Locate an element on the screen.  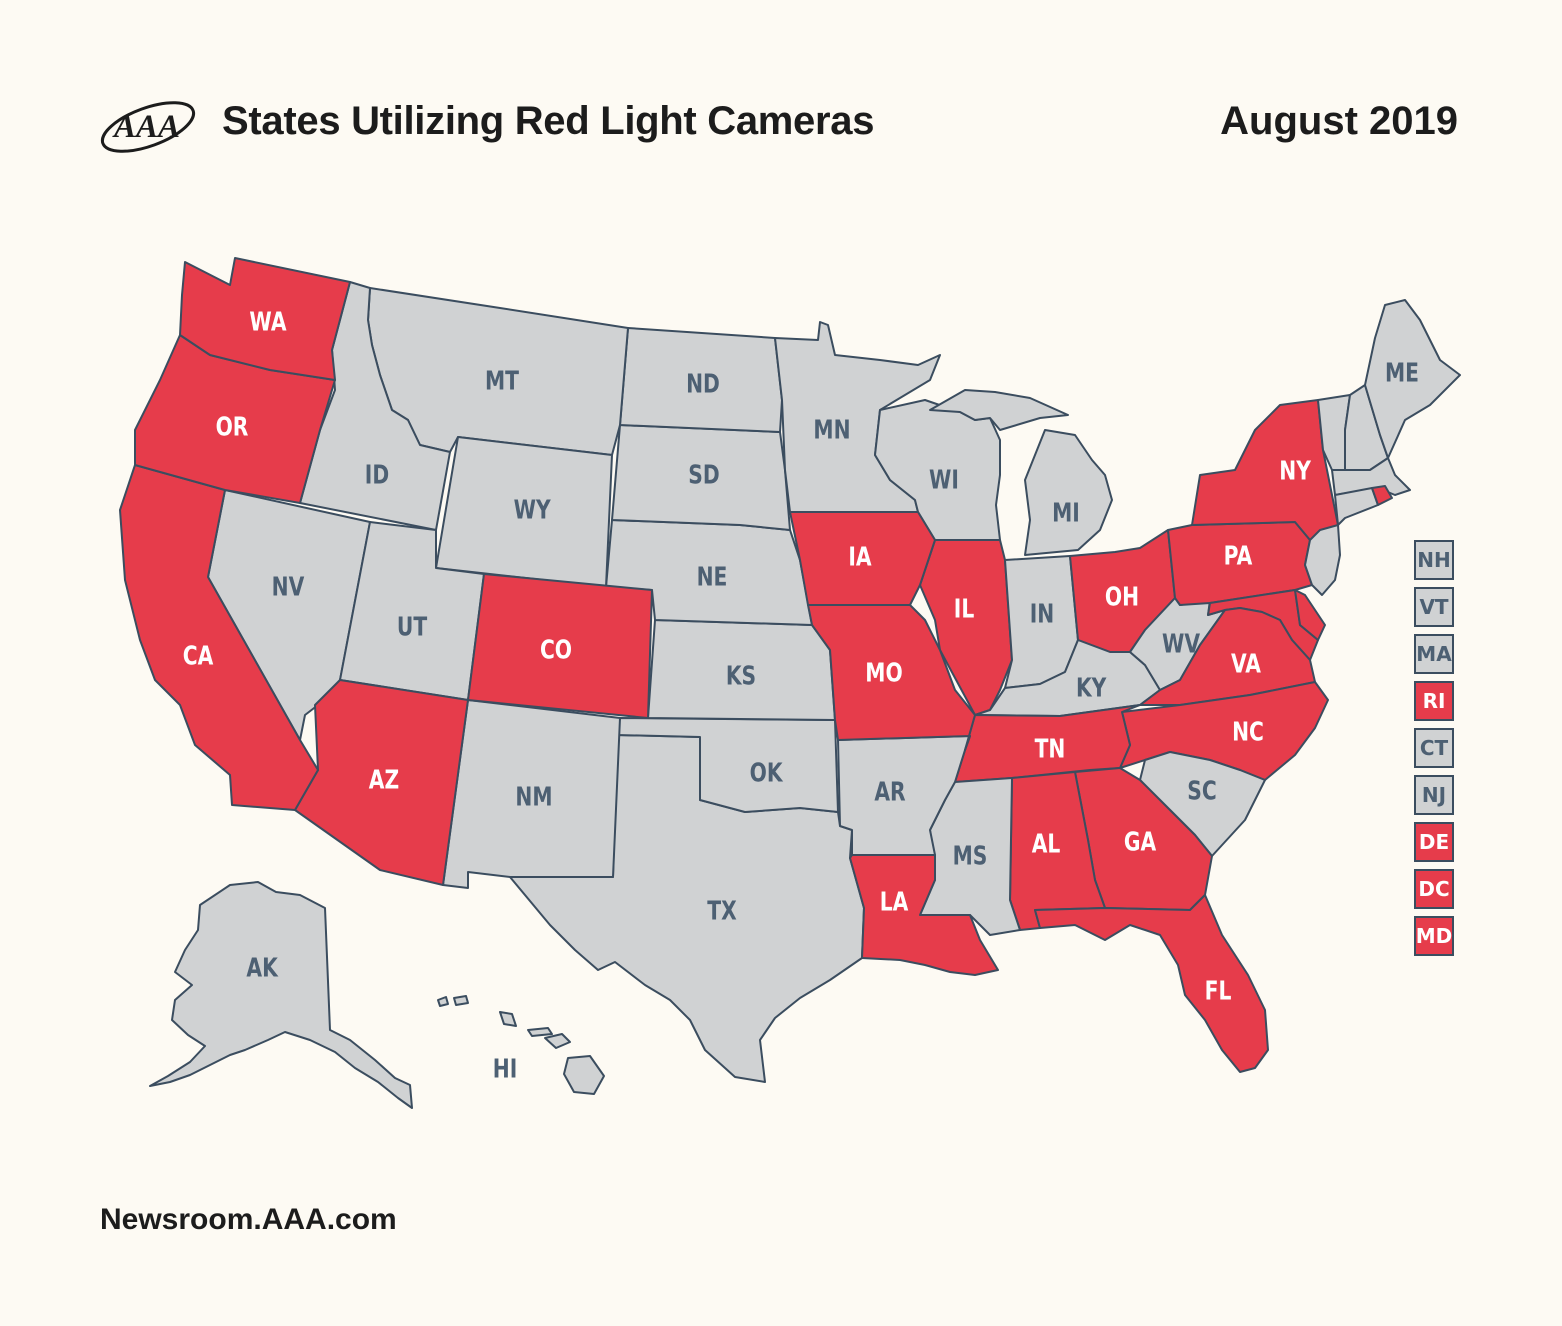
state-AZ is located at coordinates (381, 782).